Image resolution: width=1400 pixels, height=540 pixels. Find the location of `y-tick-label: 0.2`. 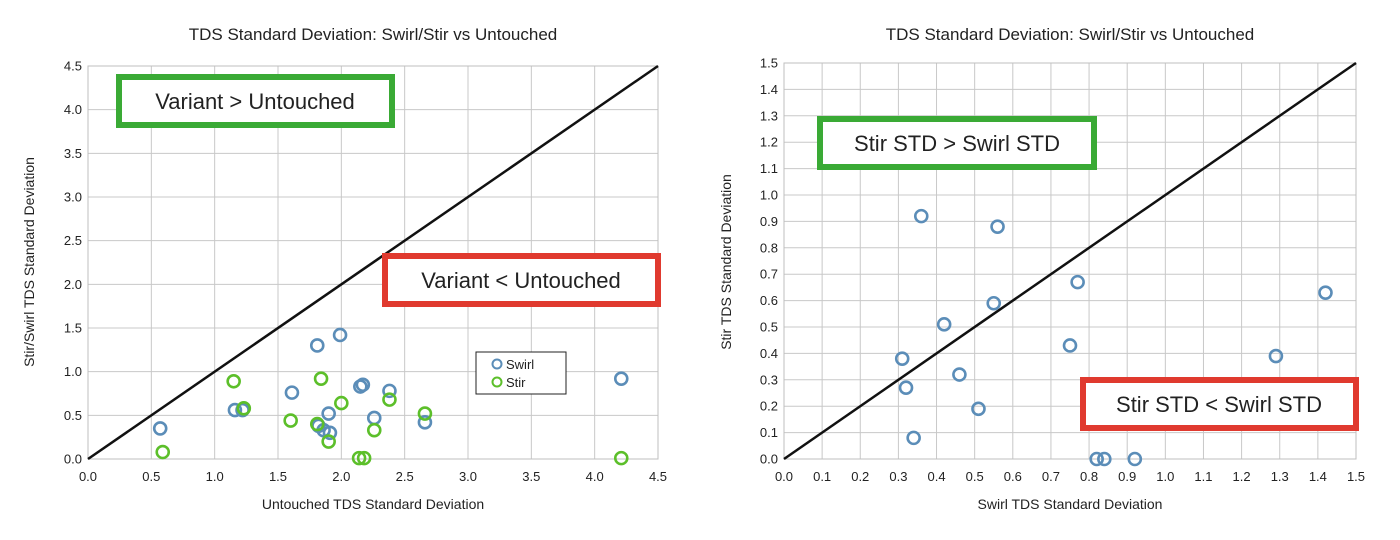

y-tick-label: 0.2 is located at coordinates (769, 406).